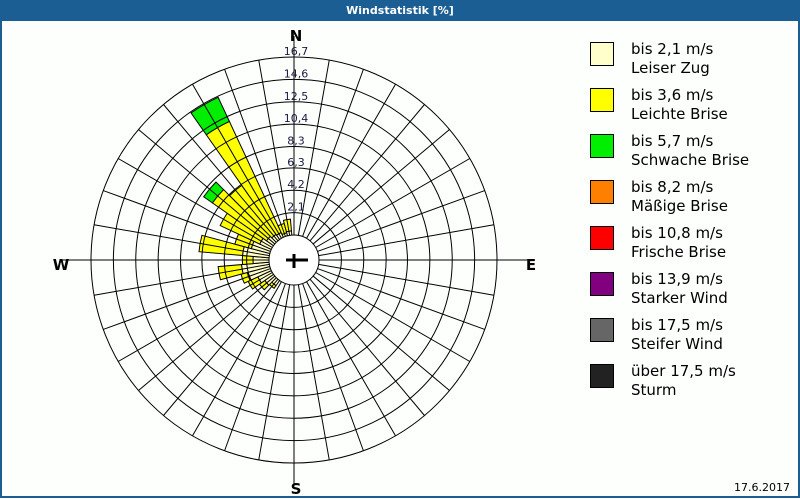  What do you see at coordinates (296, 36) in the screenshot?
I see `compass-north-label: N` at bounding box center [296, 36].